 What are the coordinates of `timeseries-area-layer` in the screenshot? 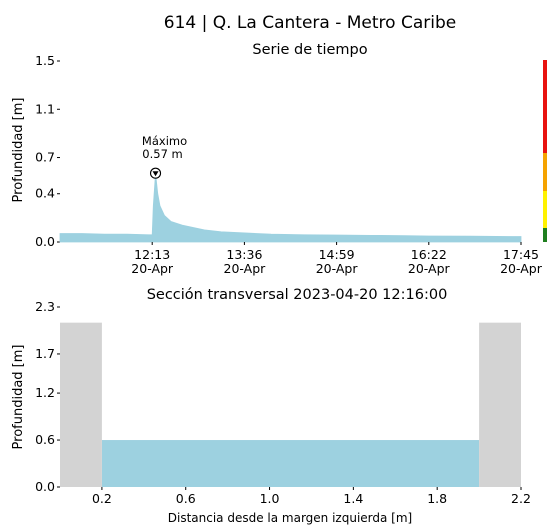 It's located at (290, 208).